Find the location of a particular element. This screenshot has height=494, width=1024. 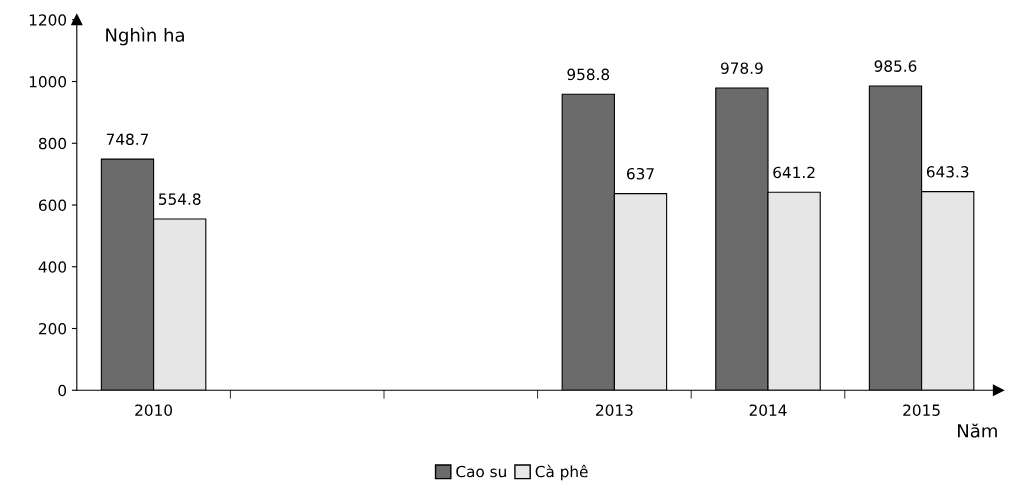

data-label: 637 is located at coordinates (640, 173).